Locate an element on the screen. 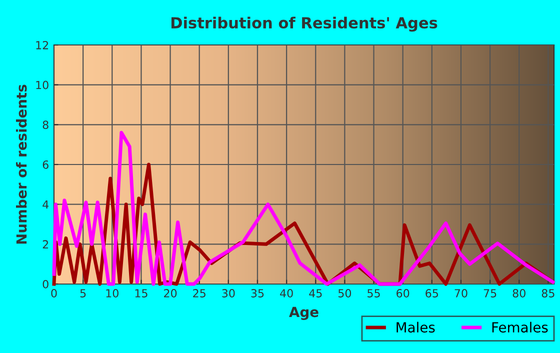  y-tick-label: 8 is located at coordinates (45, 125).